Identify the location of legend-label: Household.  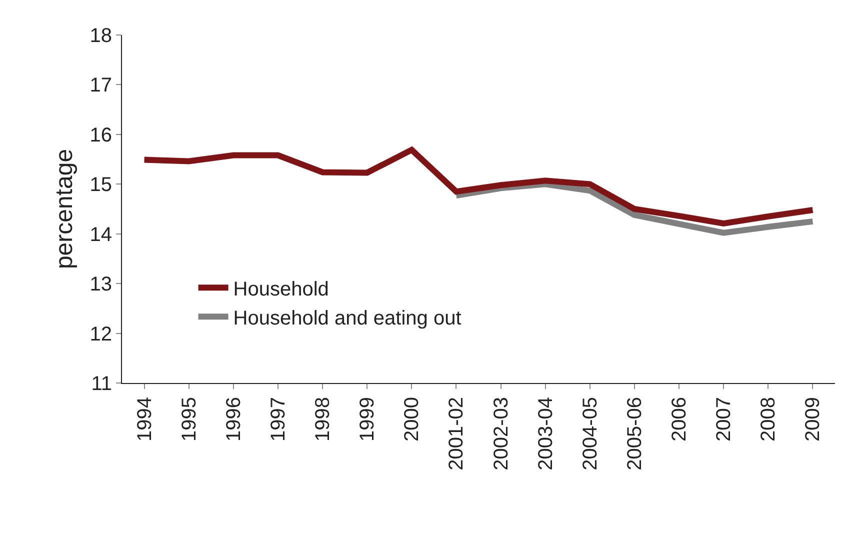
(281, 289).